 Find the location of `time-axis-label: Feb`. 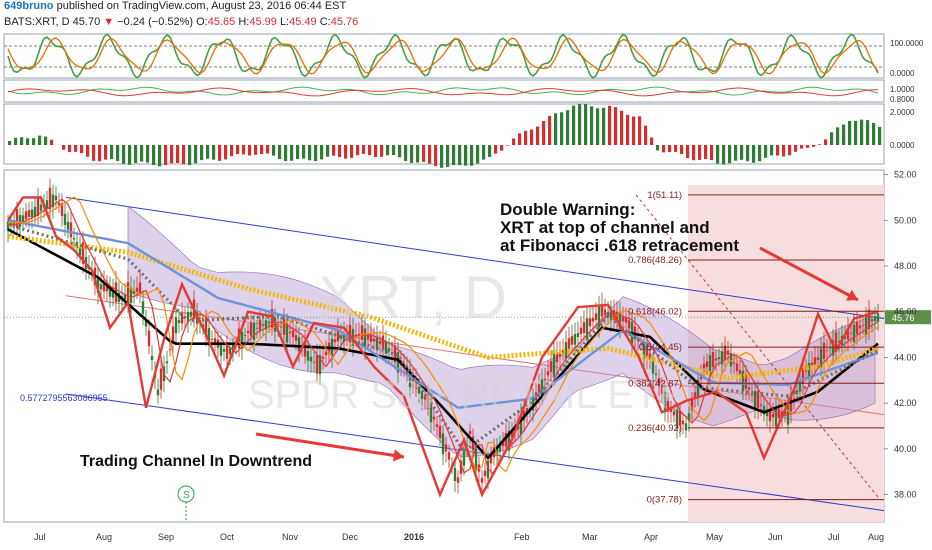

time-axis-label: Feb is located at coordinates (522, 537).